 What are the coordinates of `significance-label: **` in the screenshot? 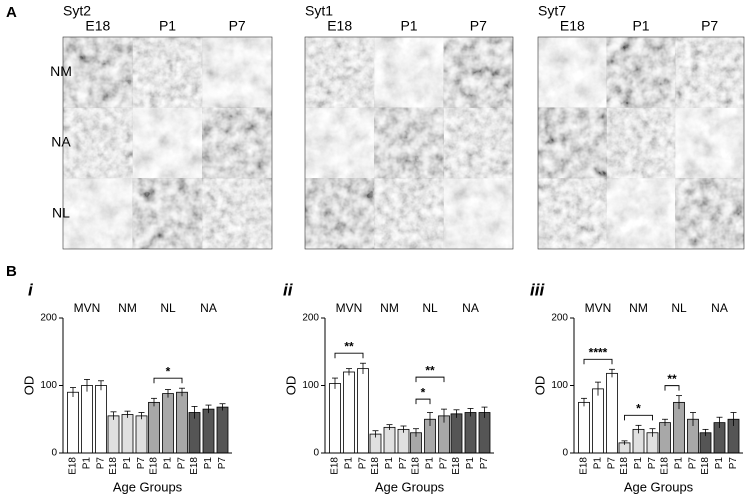 It's located at (430, 370).